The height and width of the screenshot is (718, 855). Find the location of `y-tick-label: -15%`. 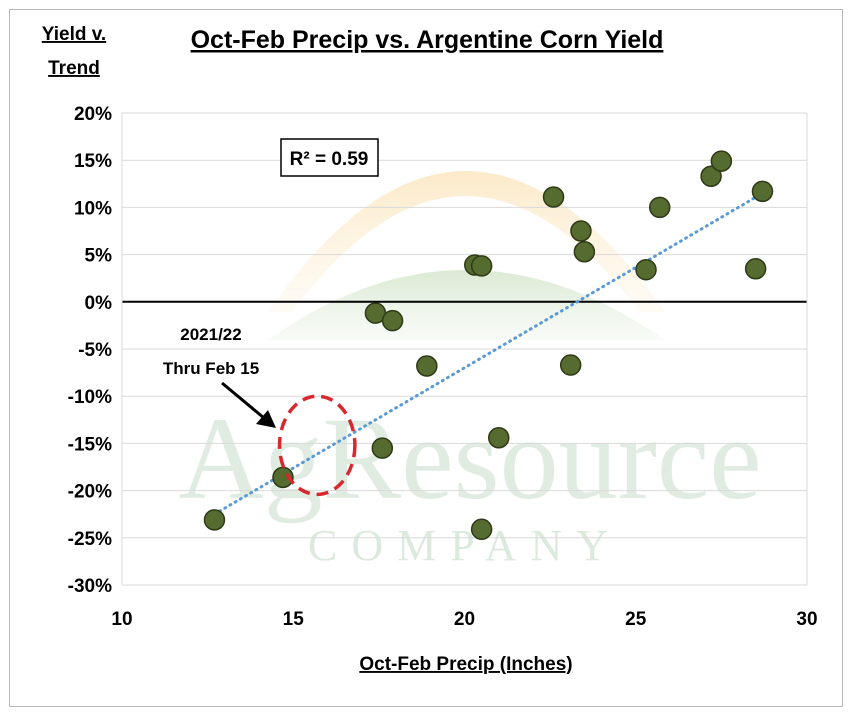

y-tick-label: -15% is located at coordinates (90, 444).